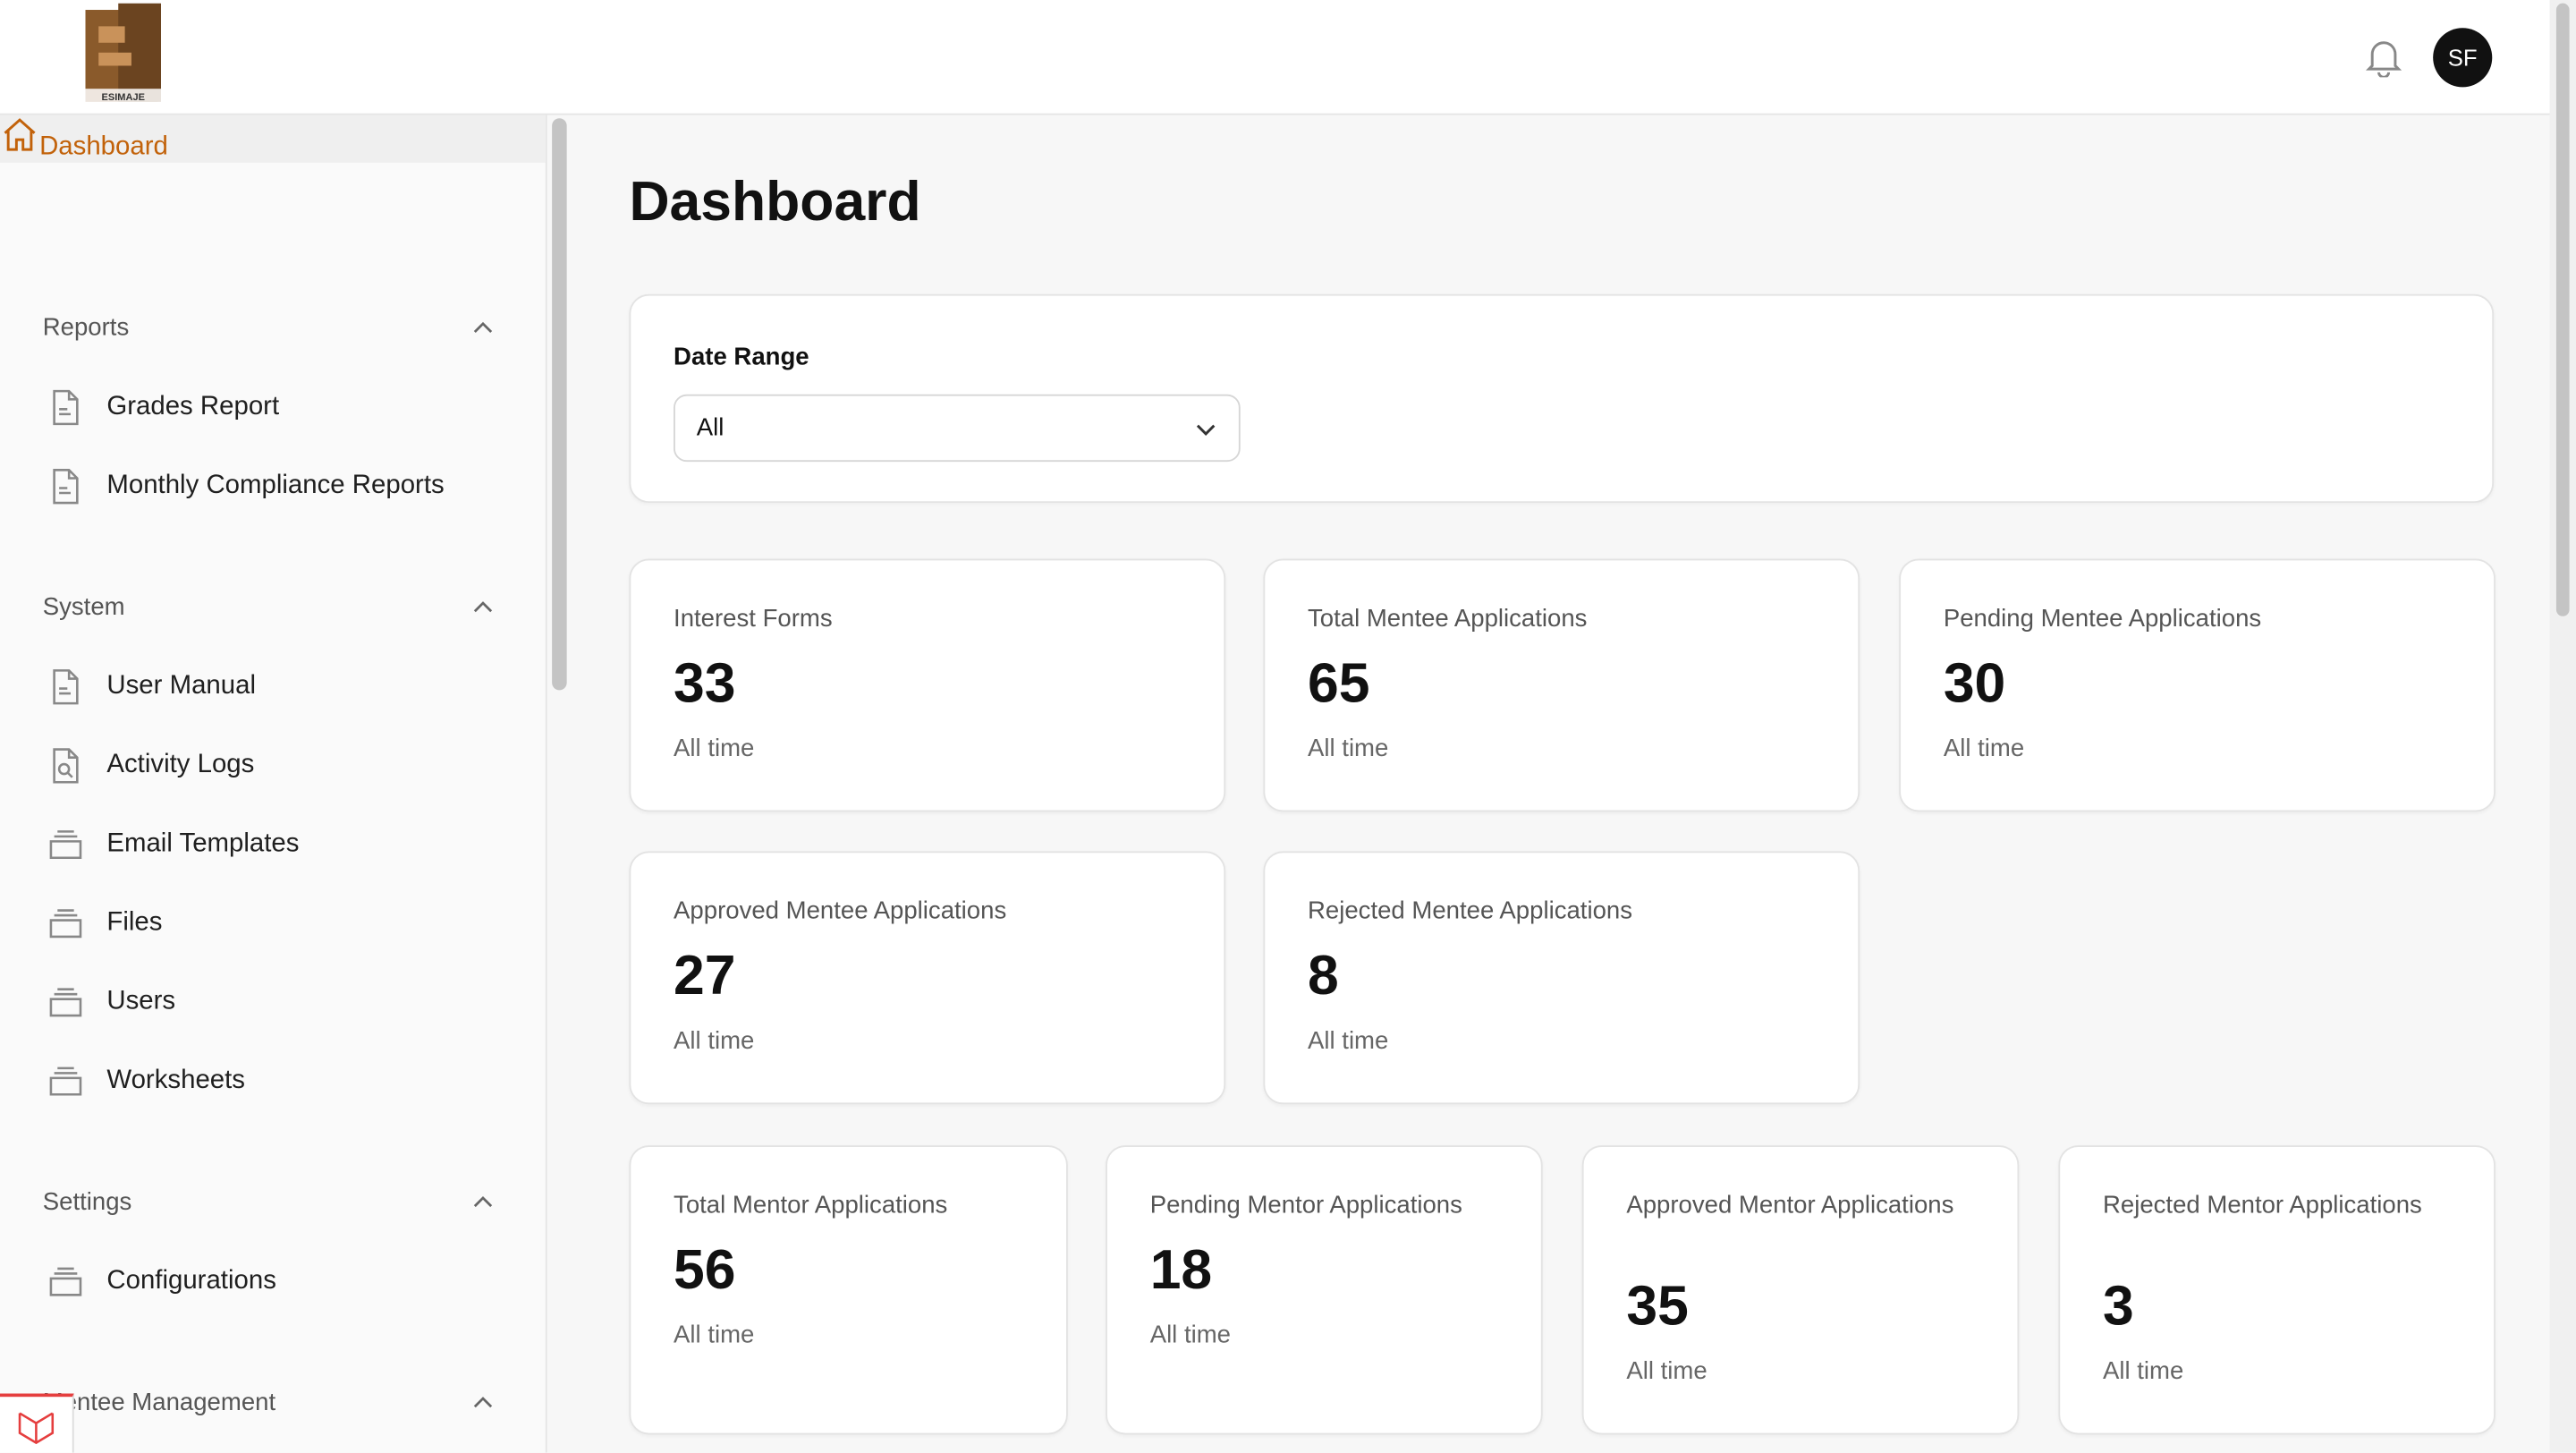  What do you see at coordinates (37, 1423) in the screenshot?
I see `debug-badge` at bounding box center [37, 1423].